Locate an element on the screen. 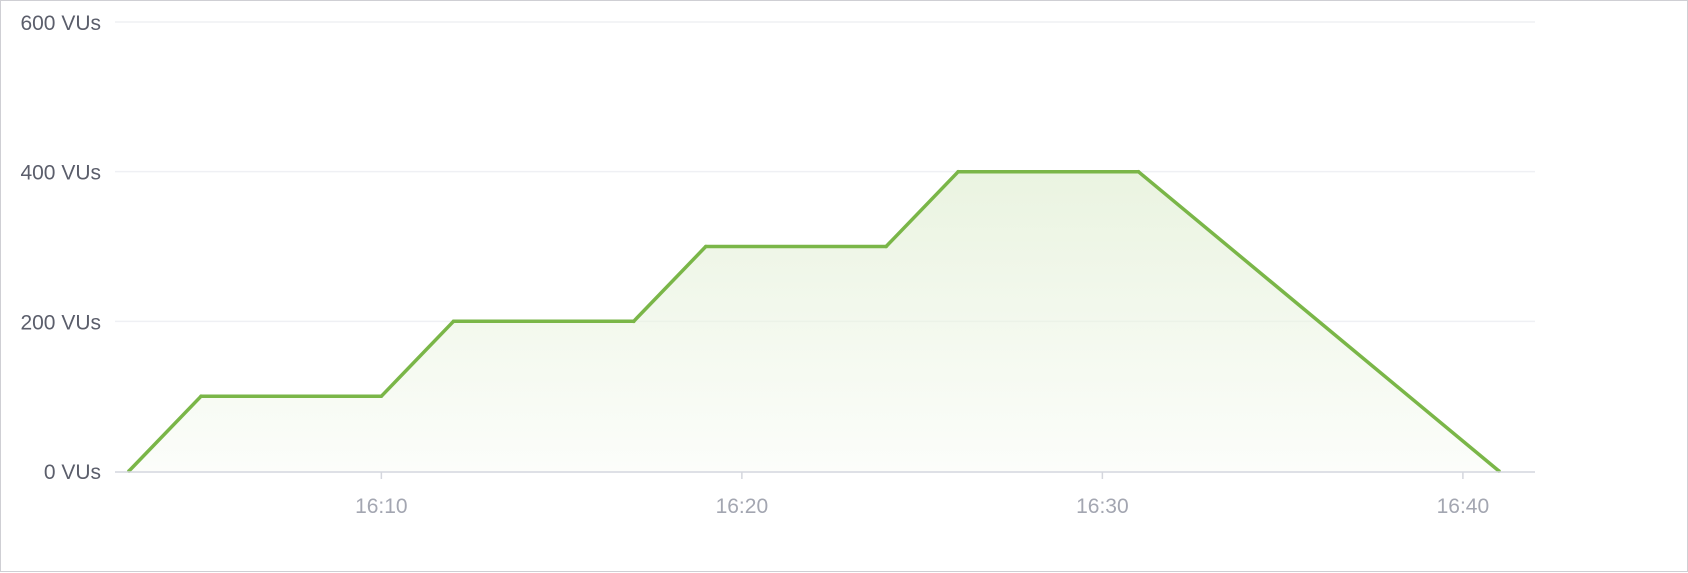 Image resolution: width=1688 pixels, height=573 pixels. y-tick-label: 600 VUs is located at coordinates (60, 23).